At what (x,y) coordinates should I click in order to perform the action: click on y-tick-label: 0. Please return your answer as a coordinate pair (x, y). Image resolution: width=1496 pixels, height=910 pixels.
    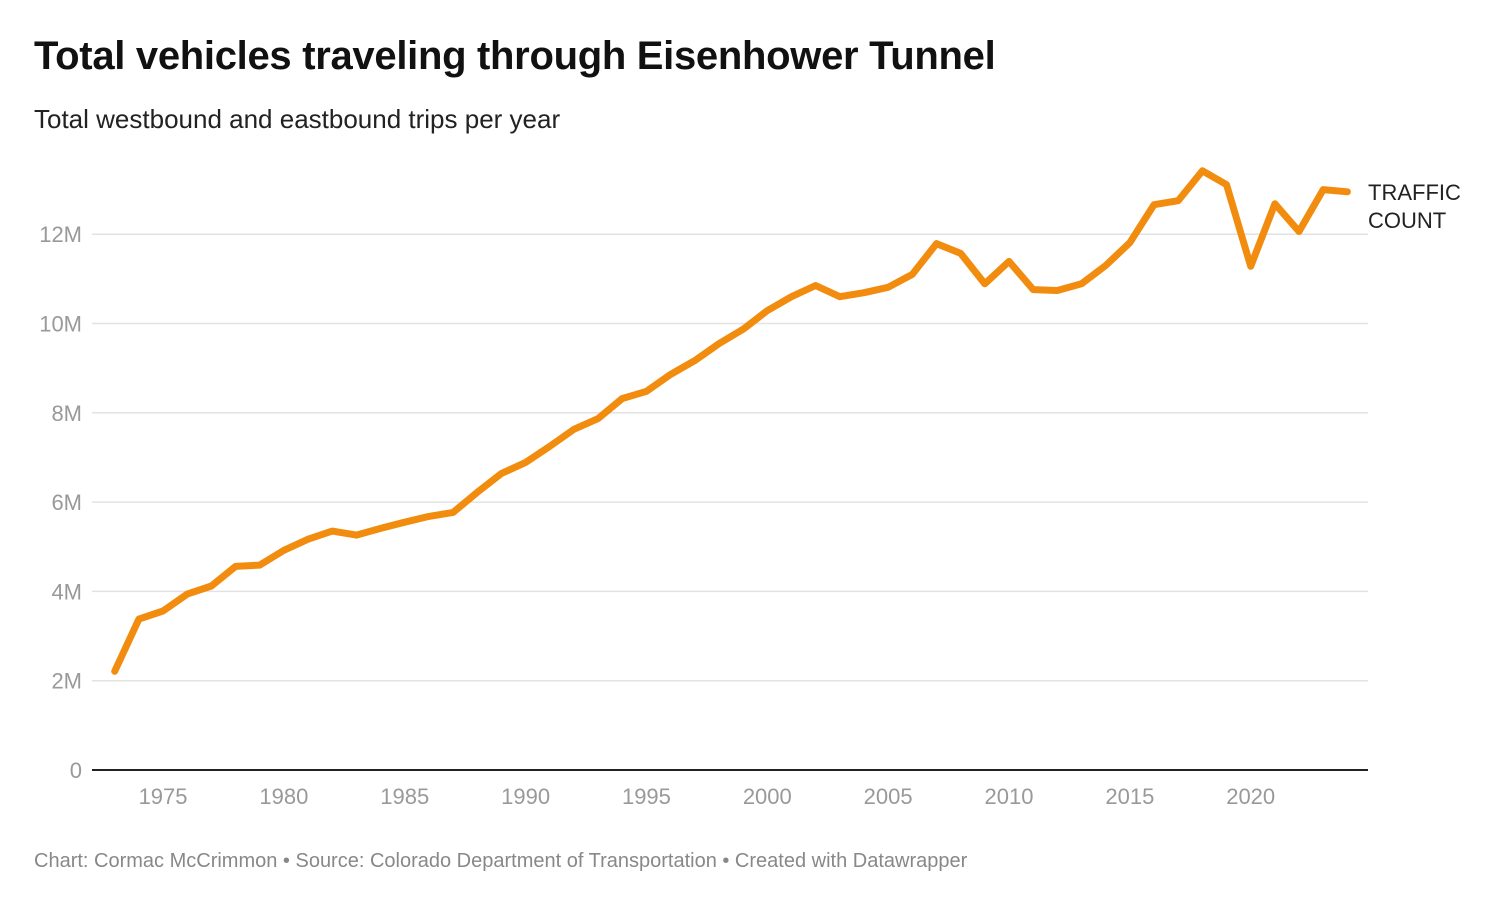
    Looking at the image, I should click on (76, 770).